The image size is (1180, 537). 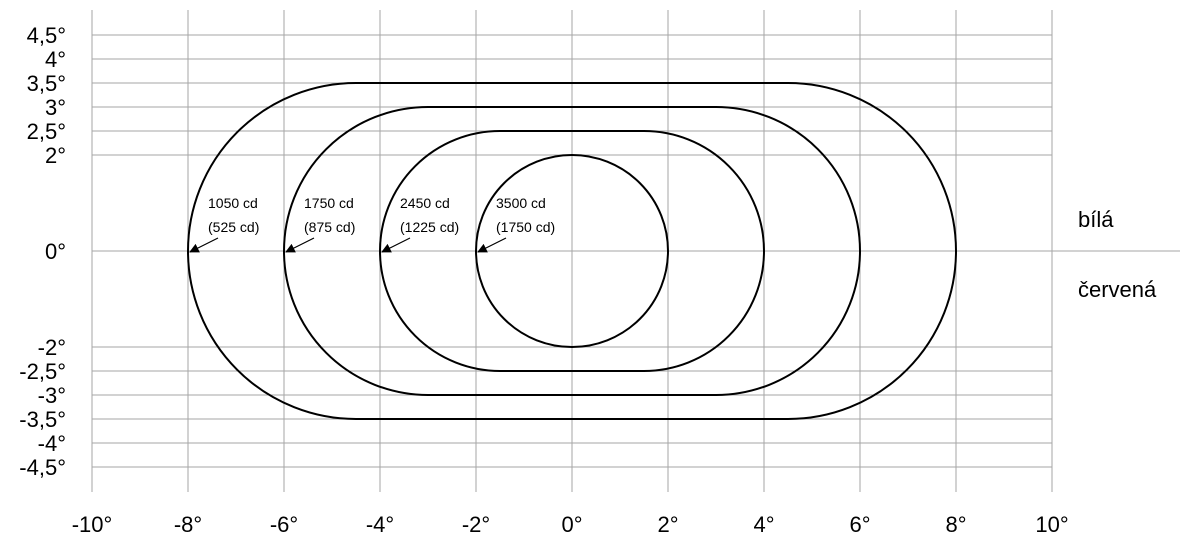 I want to click on y-tick-label: -4,5°, so click(x=42, y=467).